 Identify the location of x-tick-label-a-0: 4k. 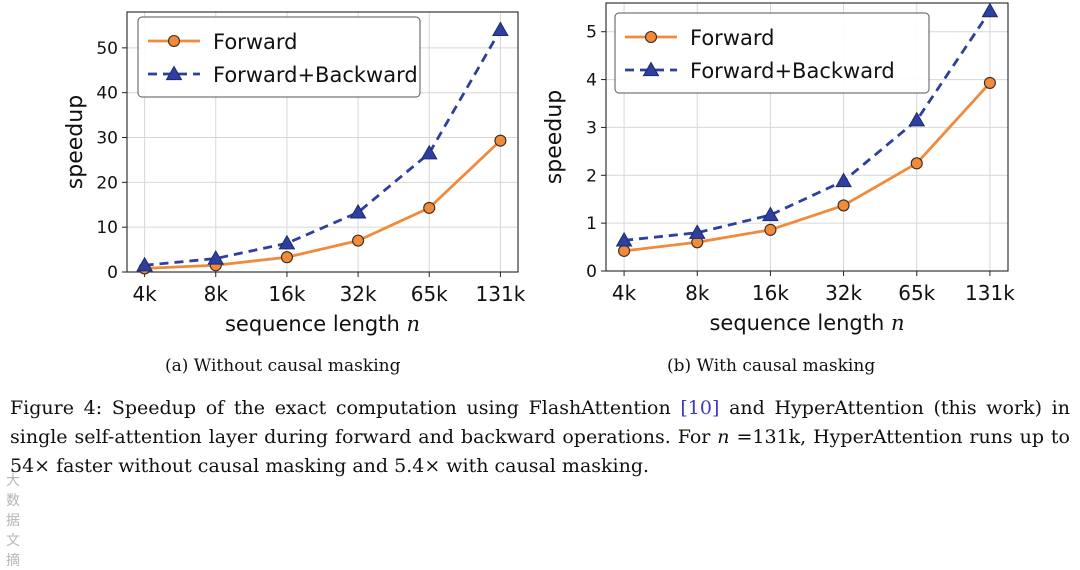
(144, 294).